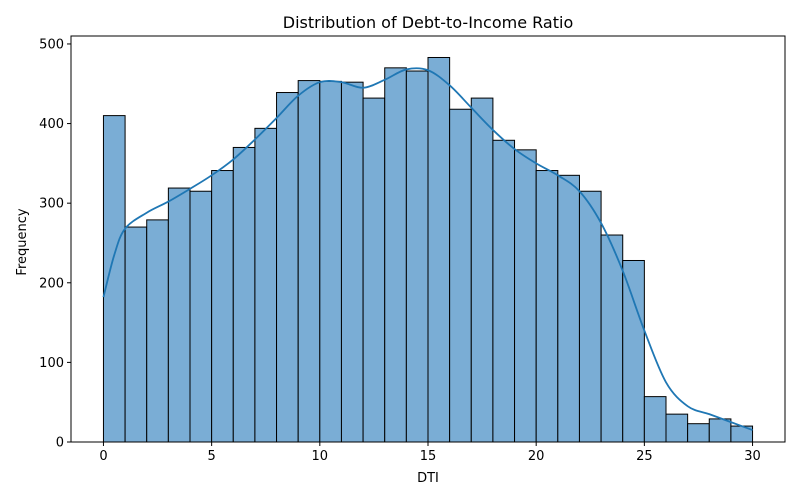 The image size is (800, 500). Describe the element at coordinates (428, 478) in the screenshot. I see `x-axis-label: DTI` at that location.